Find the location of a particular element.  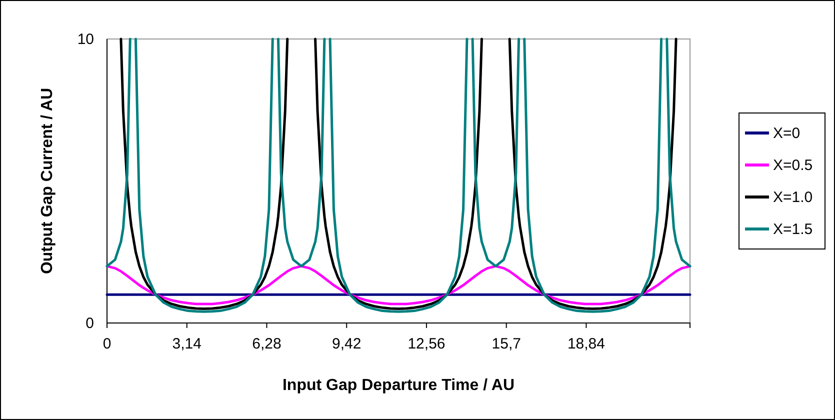

legend-label: X=0 is located at coordinates (786, 133).